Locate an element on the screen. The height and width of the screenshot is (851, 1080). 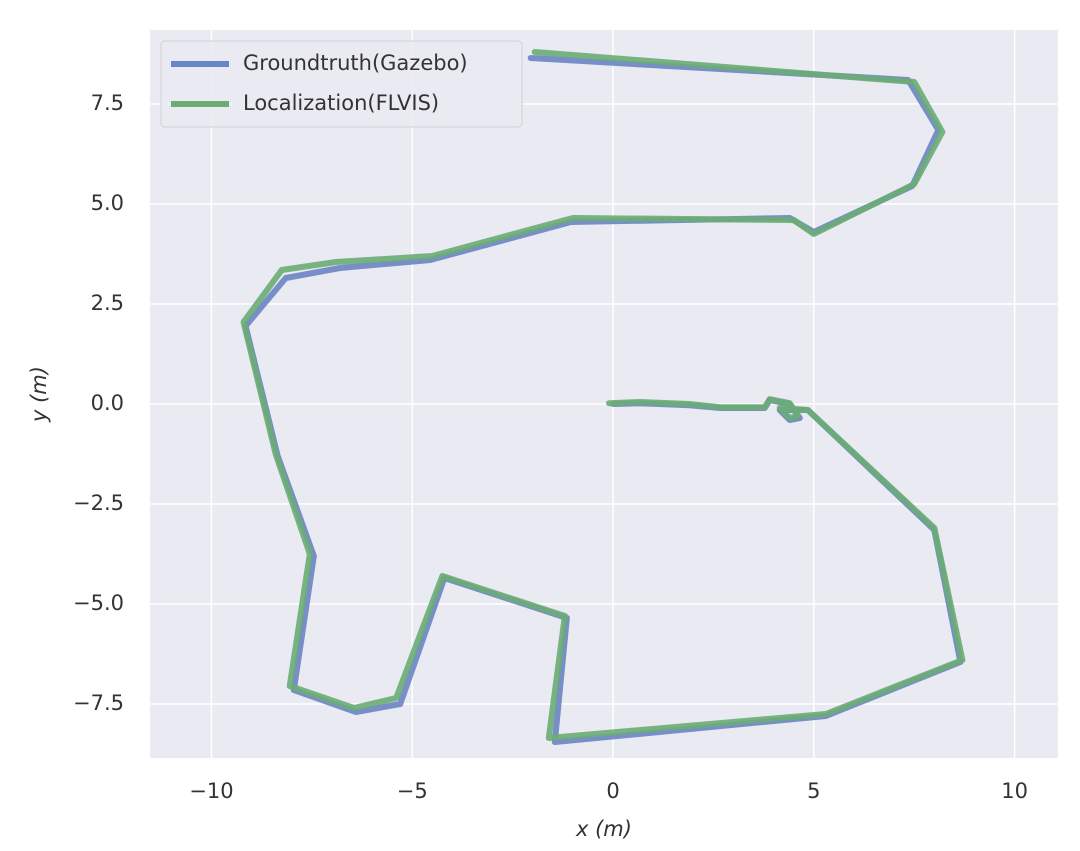
y-tick-label: 0.0 is located at coordinates (107, 403).